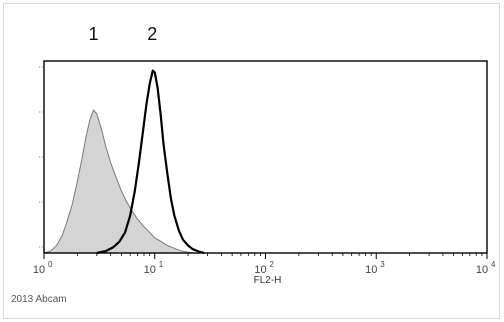 This screenshot has width=504, height=322. I want to click on y-axis-ticks, so click(41, 157).